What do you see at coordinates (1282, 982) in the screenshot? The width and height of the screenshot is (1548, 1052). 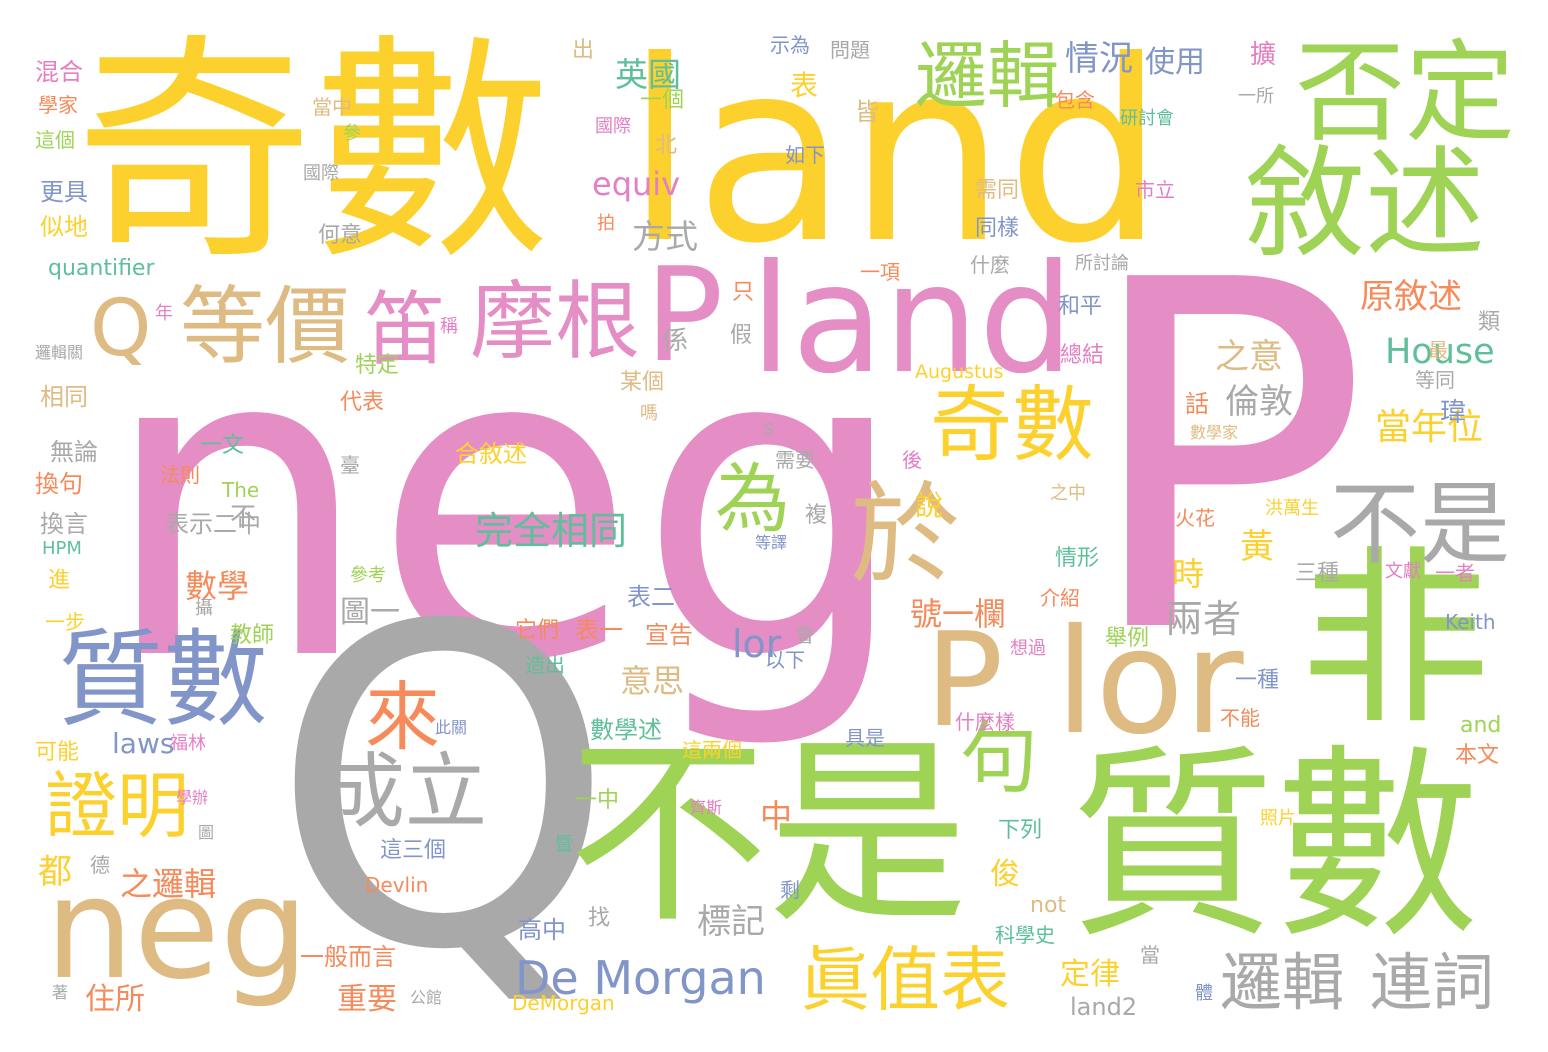 I see `word-luoji-gray: 邏輯` at bounding box center [1282, 982].